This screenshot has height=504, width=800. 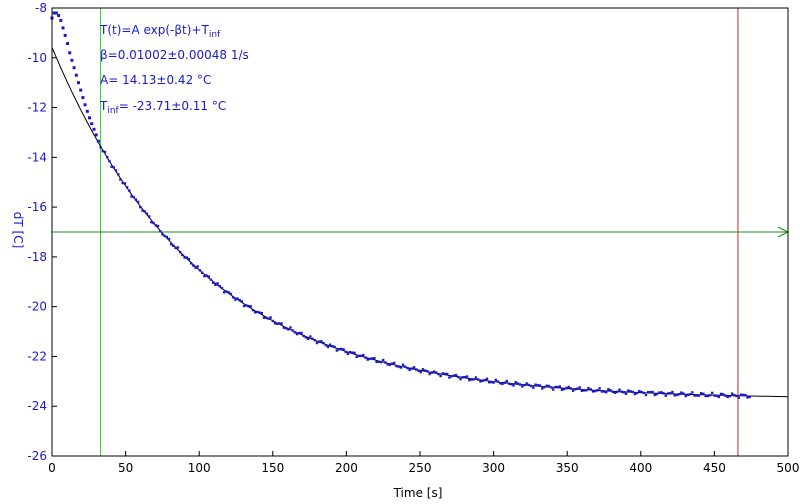 What do you see at coordinates (272, 468) in the screenshot?
I see `x-tick-label: 150` at bounding box center [272, 468].